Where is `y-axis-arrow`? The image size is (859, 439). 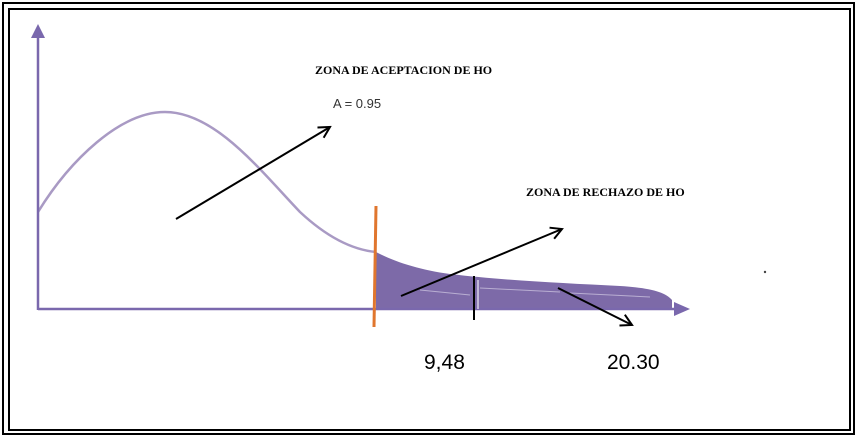 y-axis-arrow is located at coordinates (38, 31).